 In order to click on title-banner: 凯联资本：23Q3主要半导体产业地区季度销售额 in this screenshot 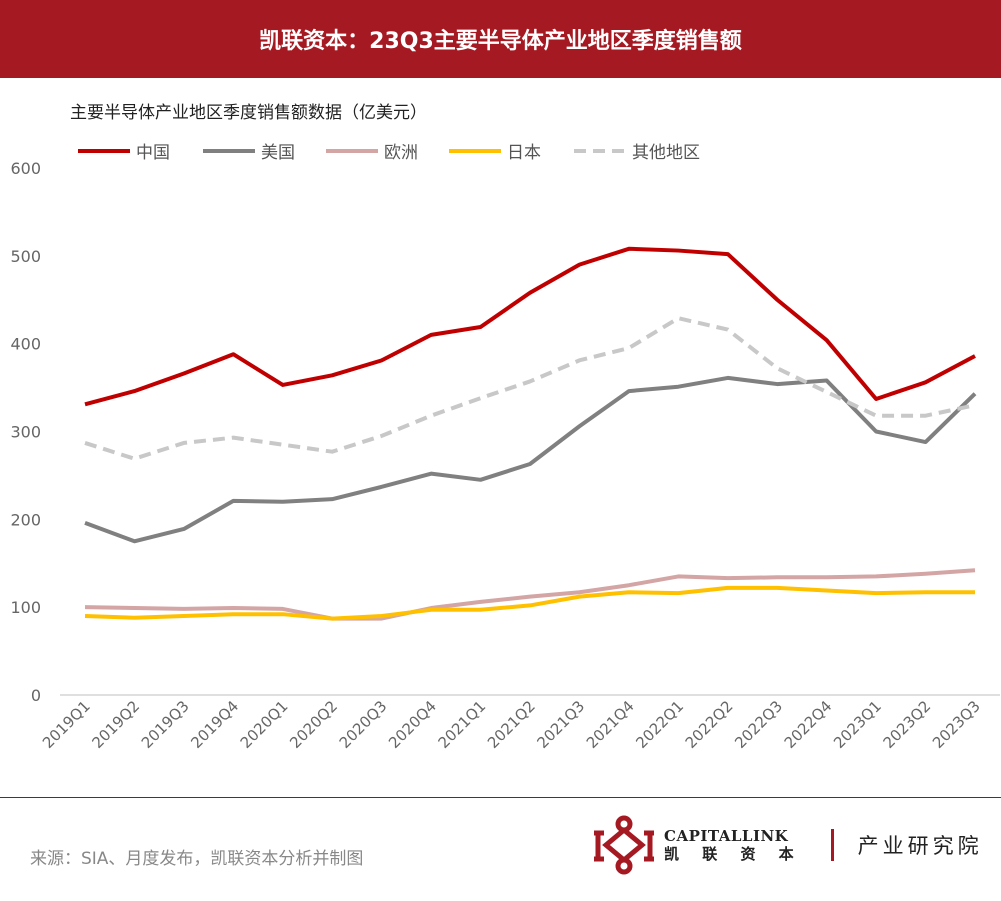, I will do `click(500, 39)`.